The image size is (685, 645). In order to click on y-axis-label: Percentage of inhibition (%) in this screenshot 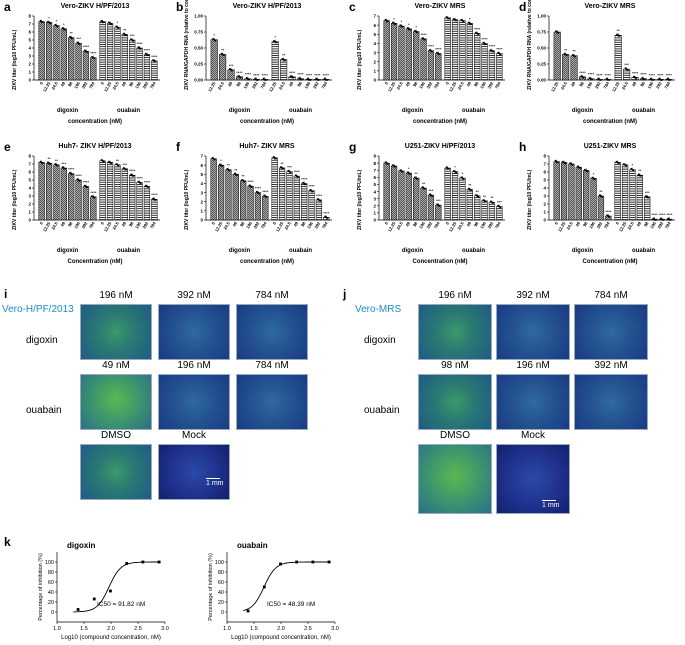, I will do `click(41, 587)`.